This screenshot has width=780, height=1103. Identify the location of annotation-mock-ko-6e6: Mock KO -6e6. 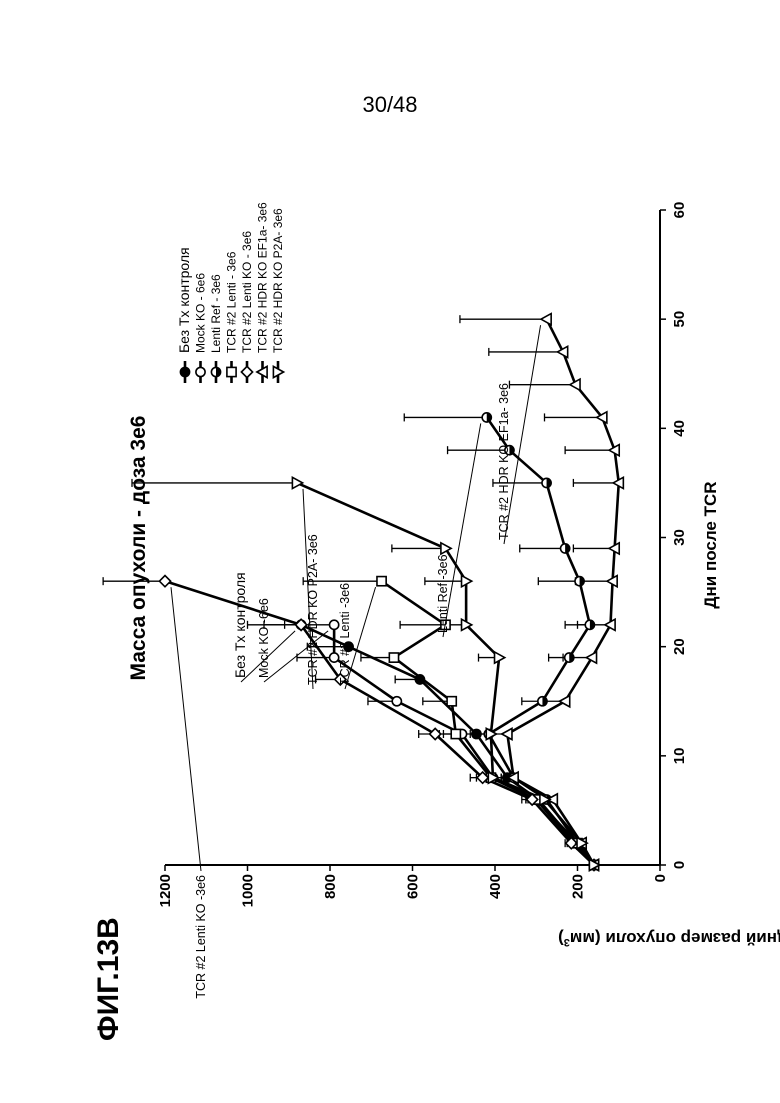
(264, 638).